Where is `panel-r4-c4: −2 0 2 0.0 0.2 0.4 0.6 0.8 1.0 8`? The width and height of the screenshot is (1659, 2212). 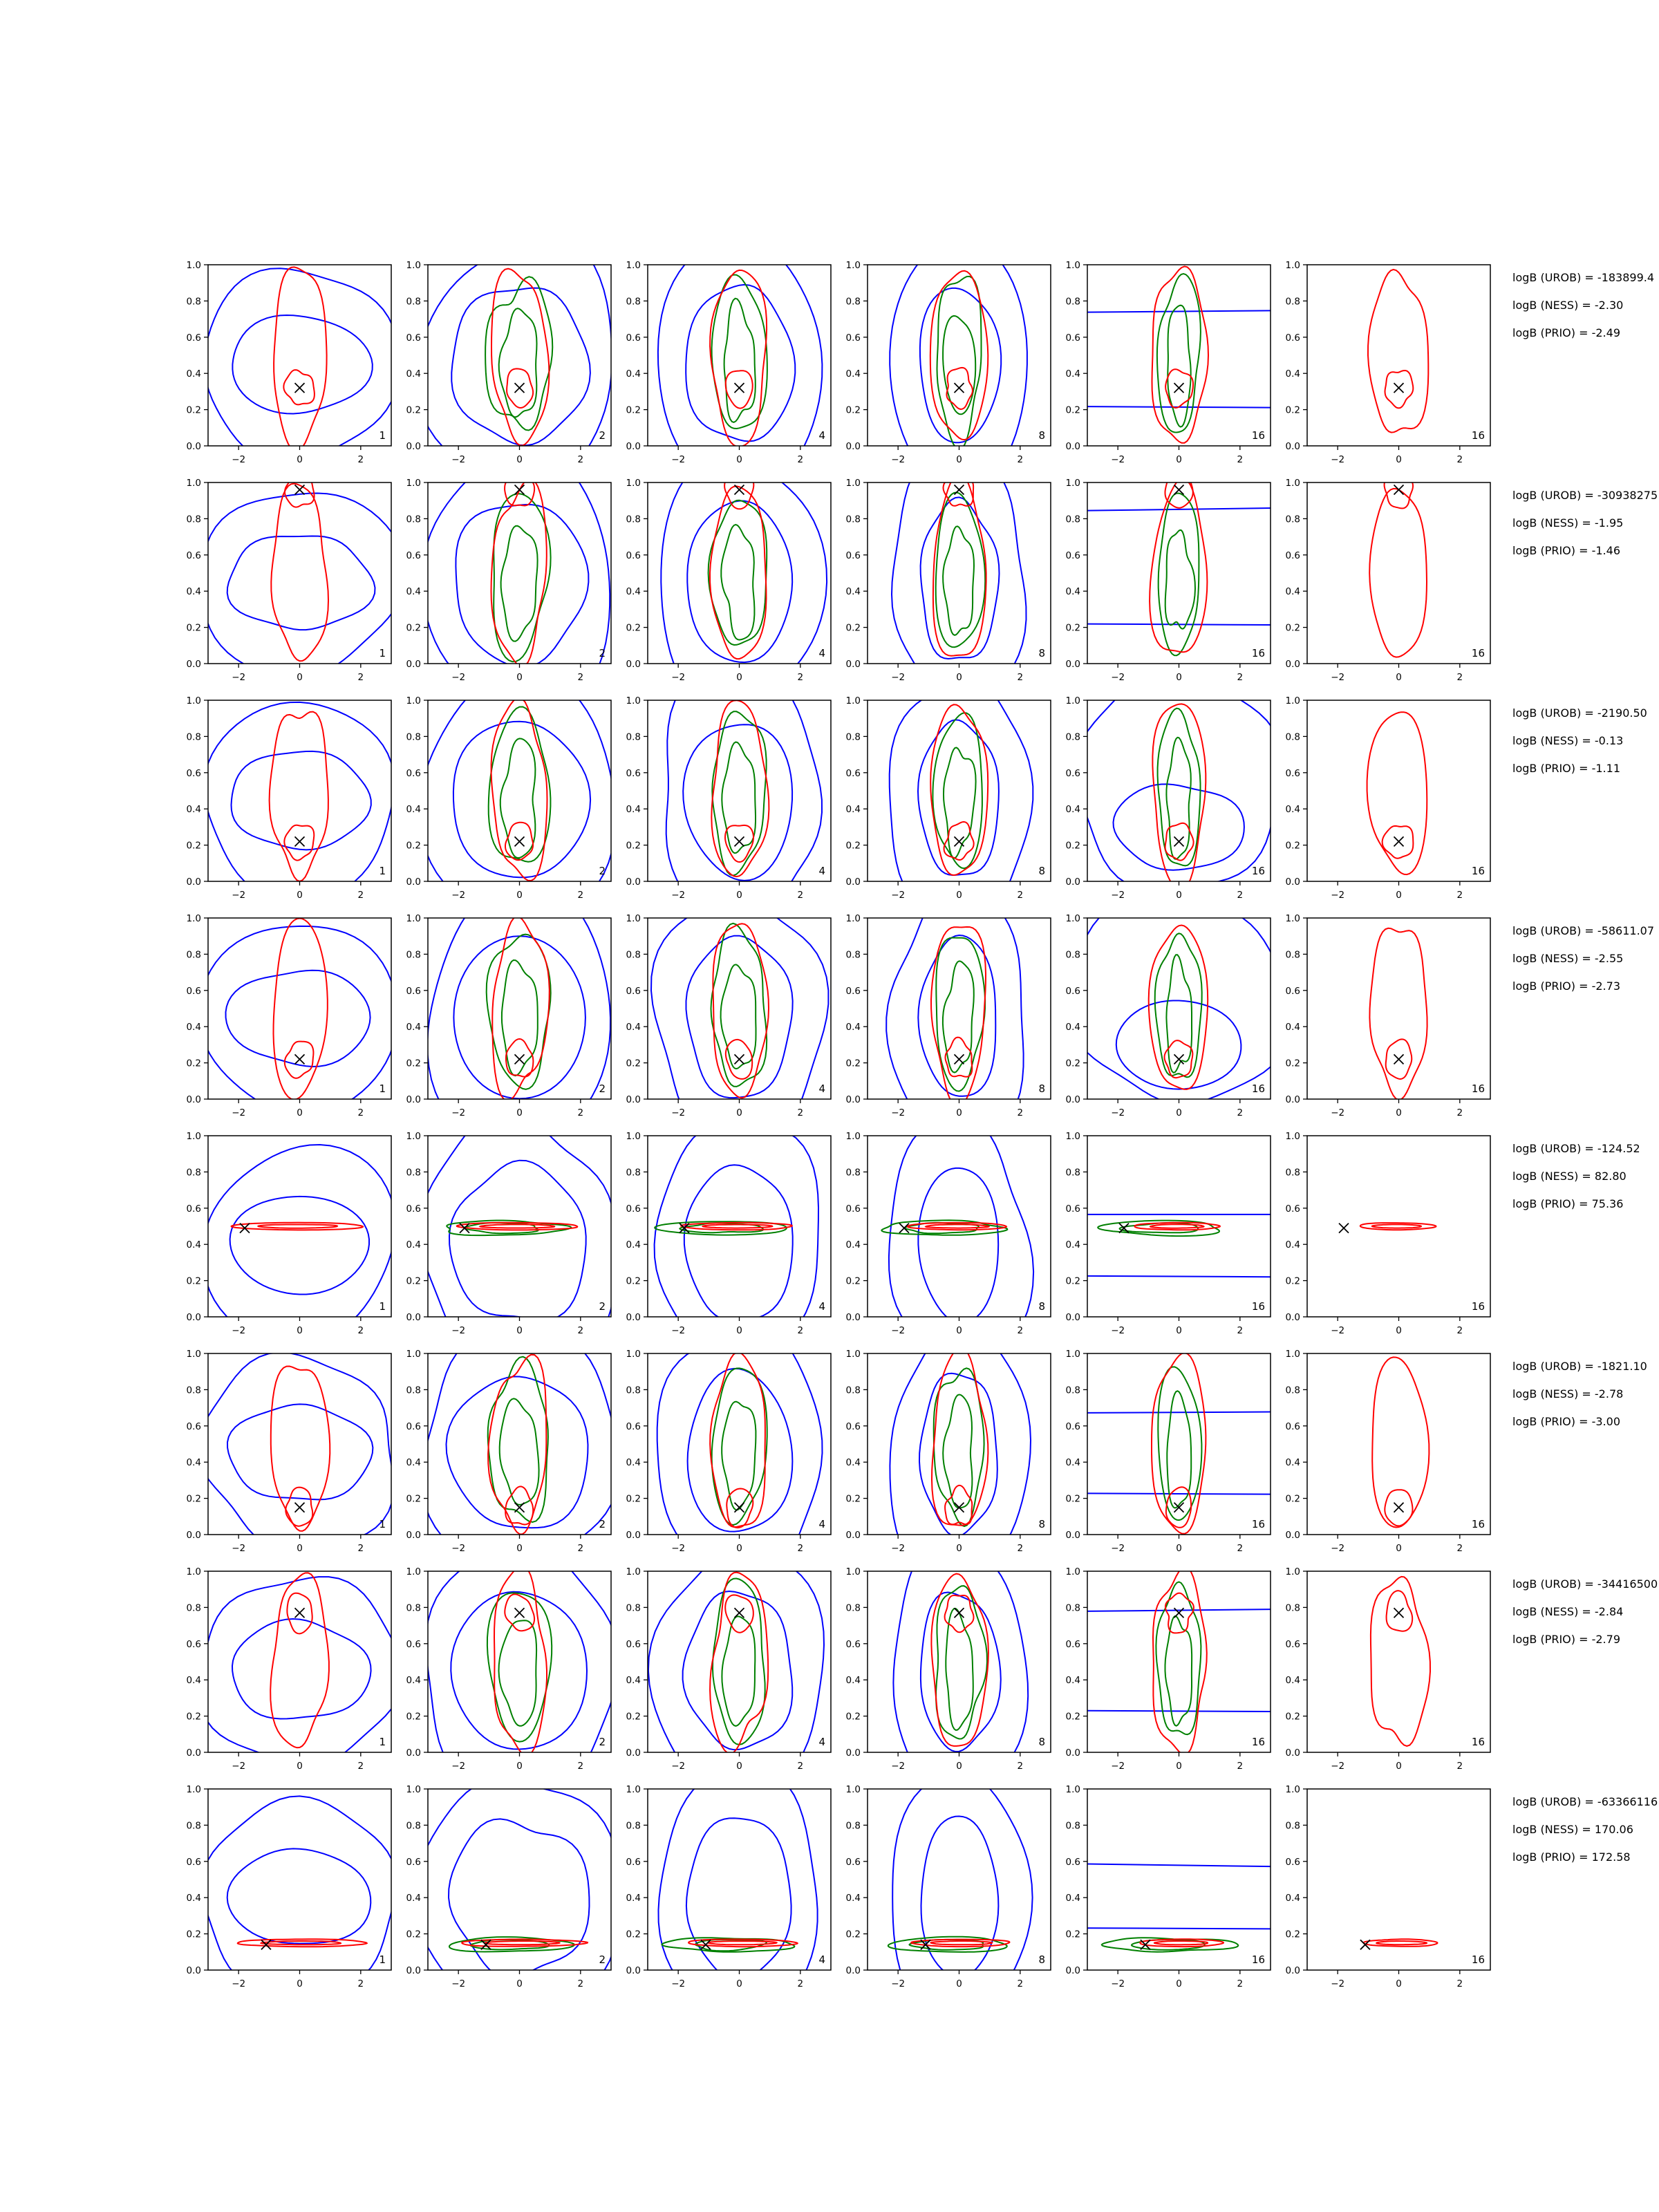 panel-r4-c4: −2 0 2 0.0 0.2 0.4 0.6 0.8 1.0 8 is located at coordinates (948, 1016).